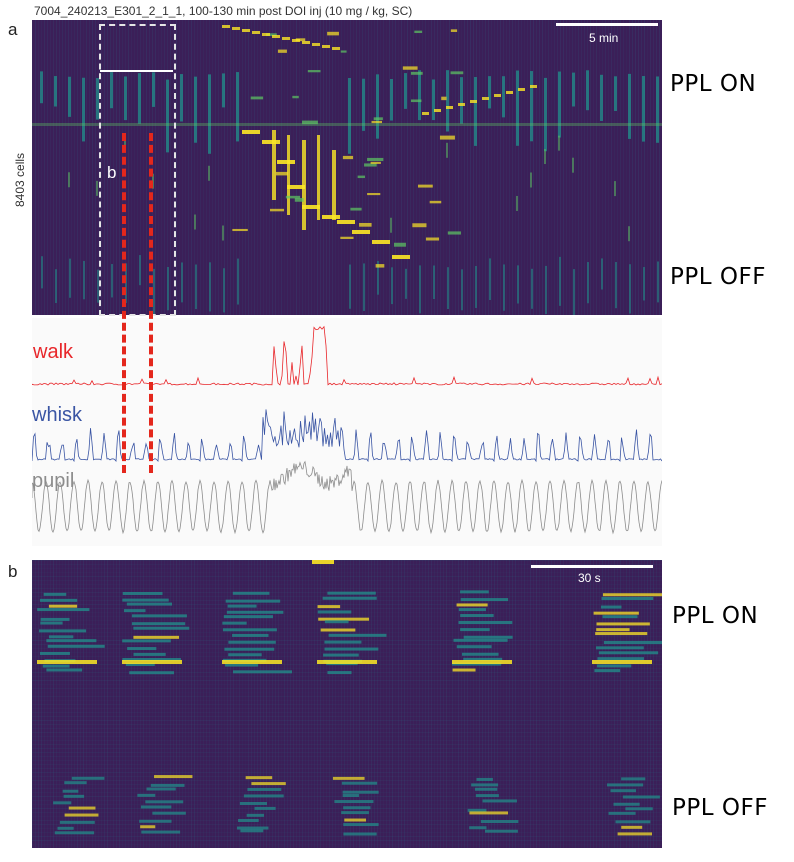 Image resolution: width=794 pixels, height=862 pixels. What do you see at coordinates (718, 277) in the screenshot?
I see `ppl-off-label-a: PPL OFF` at bounding box center [718, 277].